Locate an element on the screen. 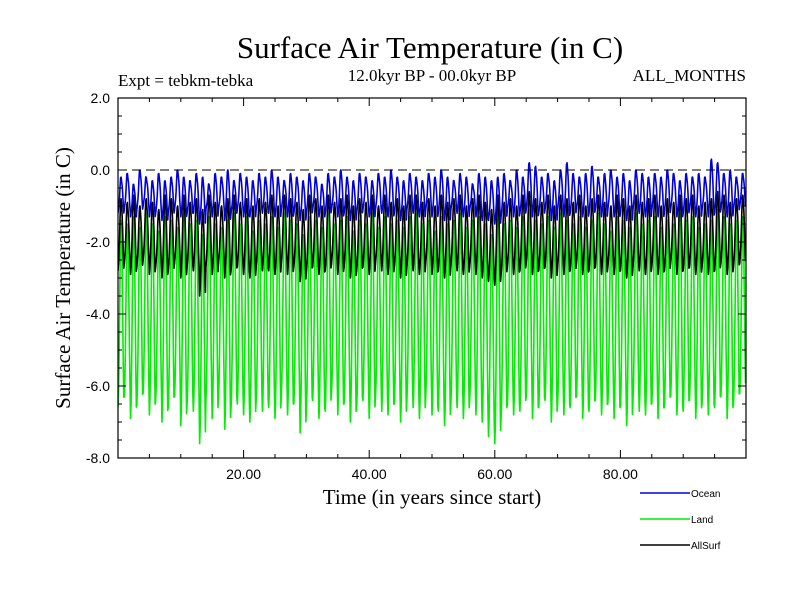 Image resolution: width=800 pixels, height=600 pixels. legend-label-ocean: Ocean is located at coordinates (705, 494).